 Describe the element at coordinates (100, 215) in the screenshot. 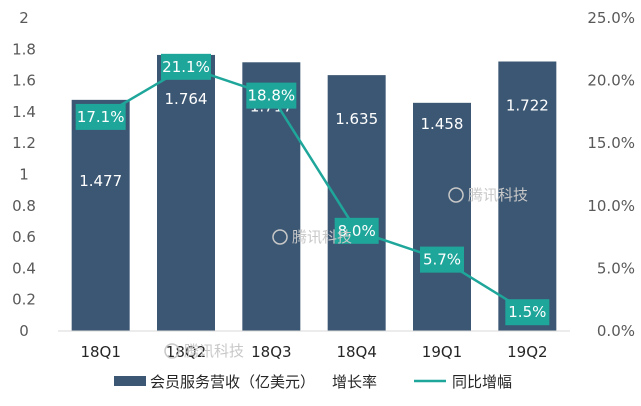

I see `bar-18q1` at that location.